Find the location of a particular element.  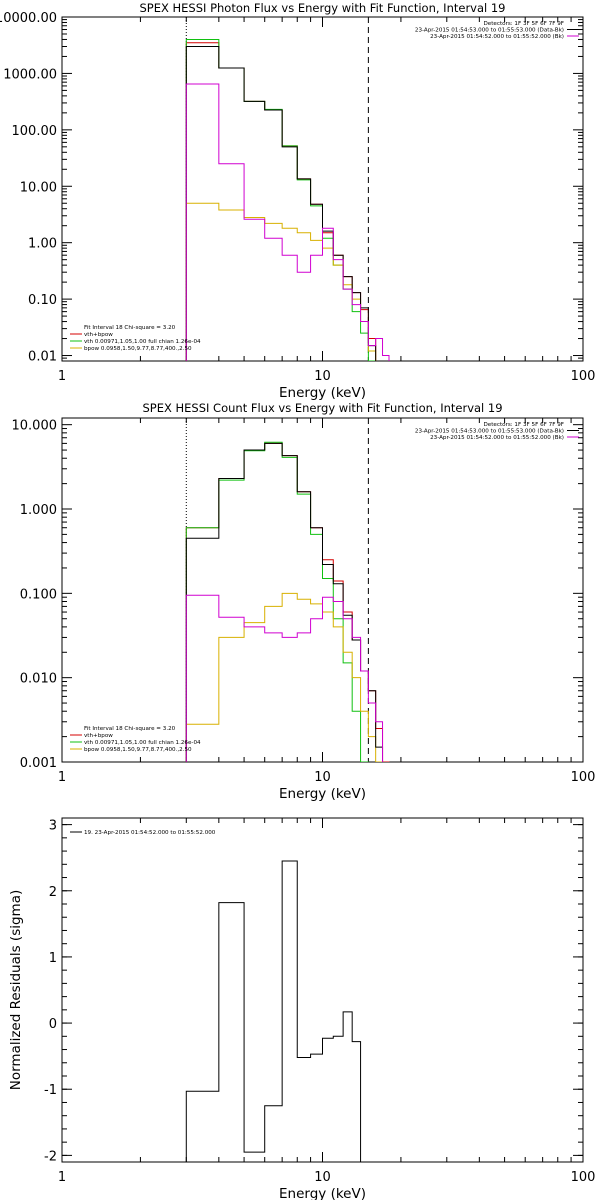

y-tick-label: 10.000 is located at coordinates (35, 426).